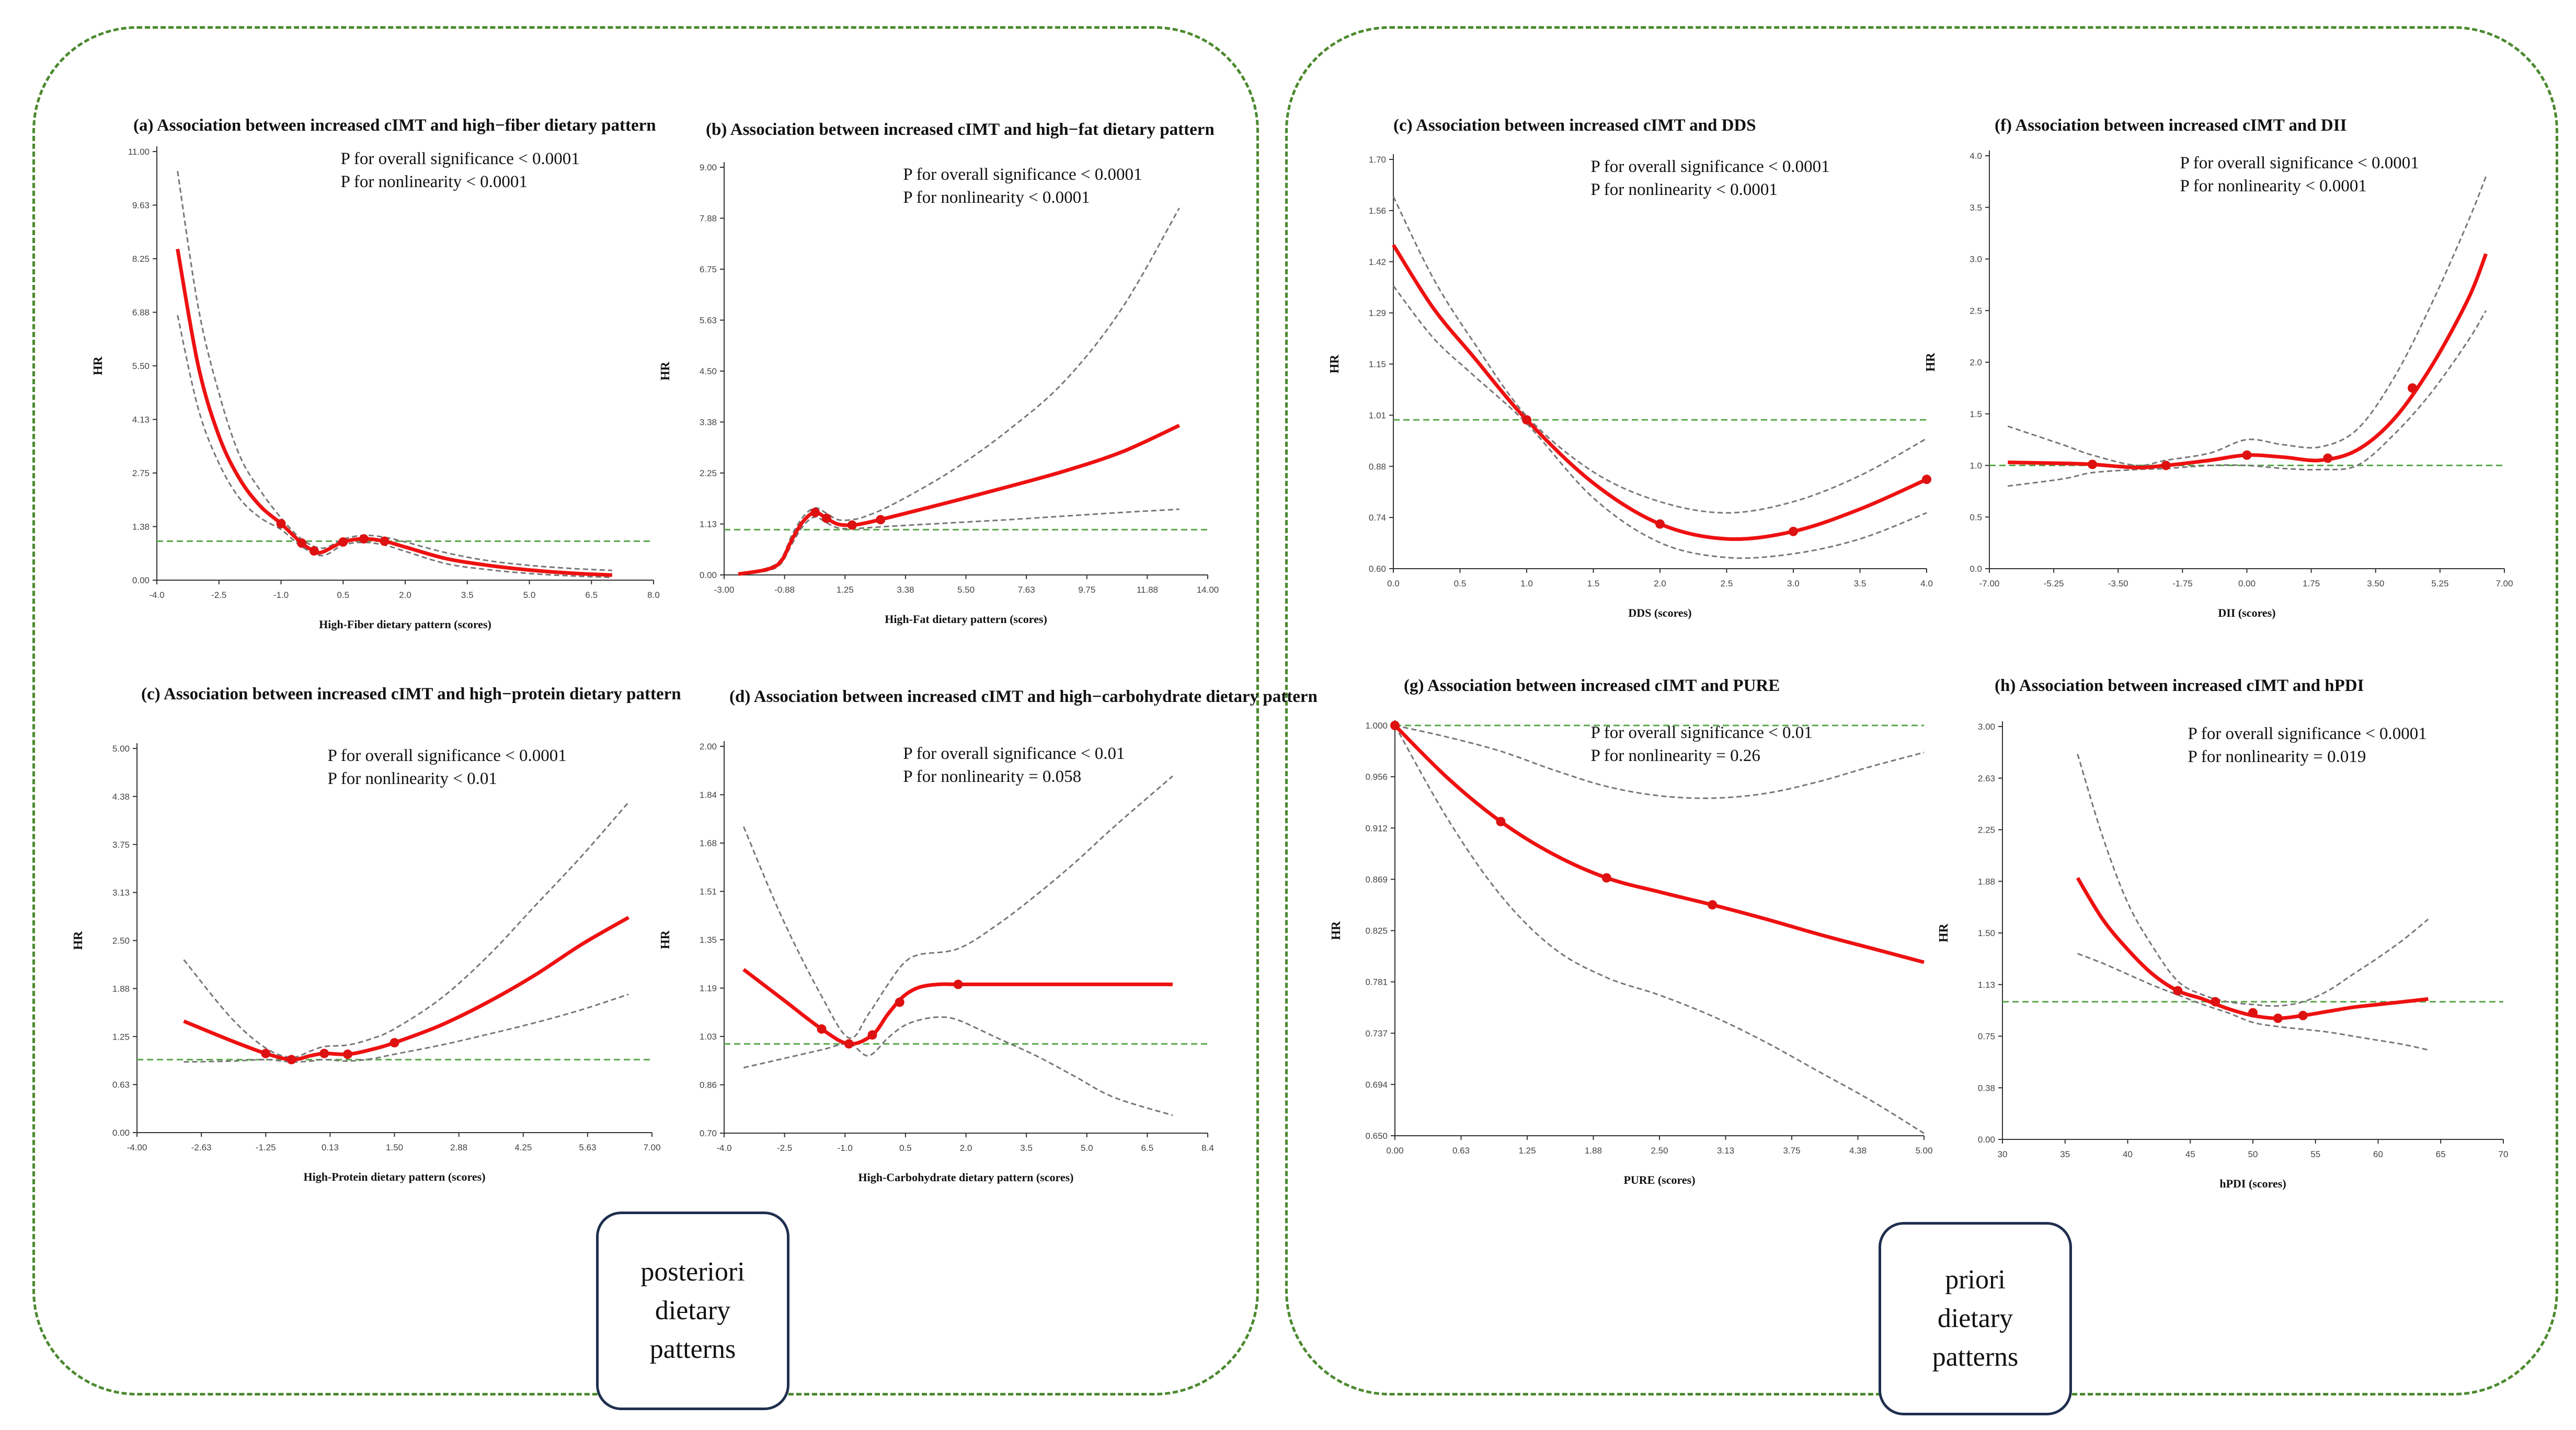 This screenshot has width=2576, height=1430. I want to click on x-tick-label: 0.0, so click(1393, 584).